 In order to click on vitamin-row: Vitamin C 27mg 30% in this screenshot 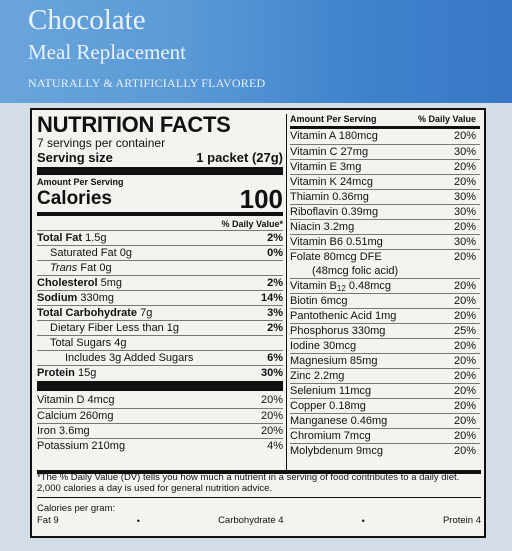, I will do `click(385, 151)`.